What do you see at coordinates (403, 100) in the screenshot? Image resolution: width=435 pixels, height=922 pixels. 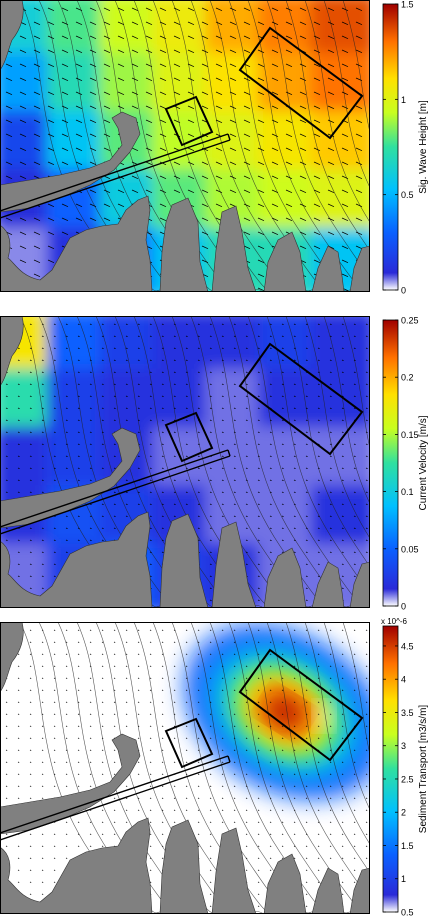 I see `colorbar-tick-label: 1` at bounding box center [403, 100].